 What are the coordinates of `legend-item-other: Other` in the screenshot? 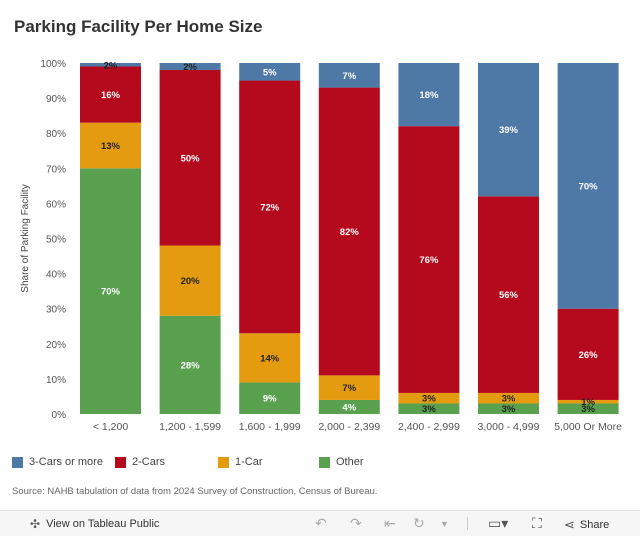 It's located at (341, 462).